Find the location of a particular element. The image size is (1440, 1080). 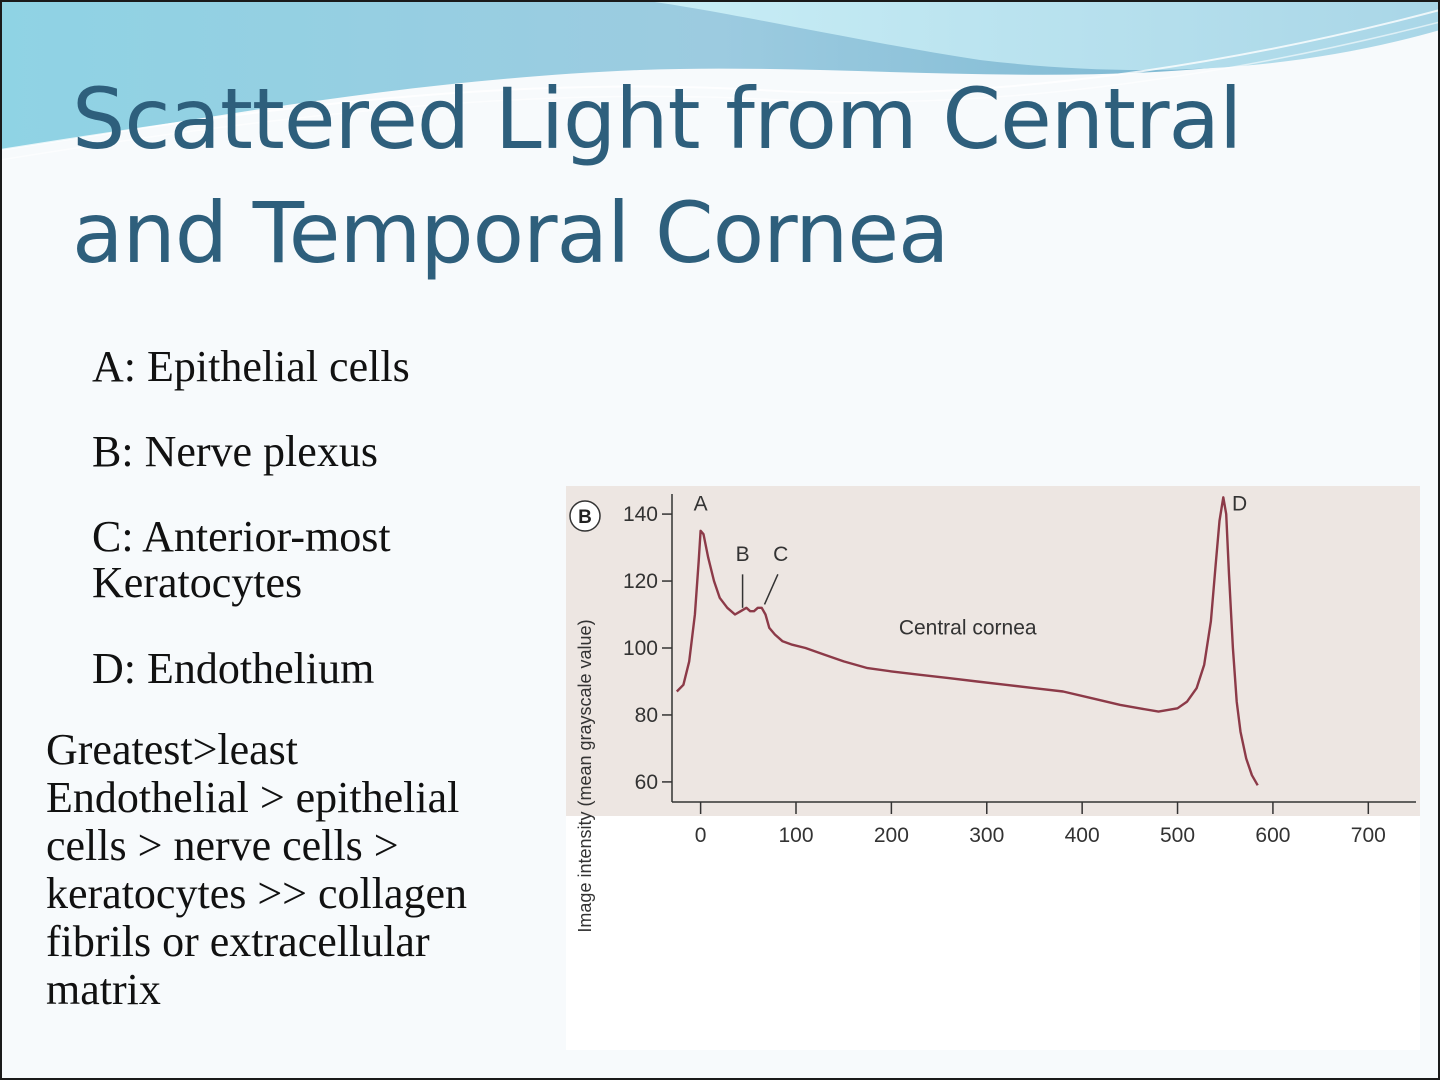

x-tick-label: 300 is located at coordinates (986, 835).